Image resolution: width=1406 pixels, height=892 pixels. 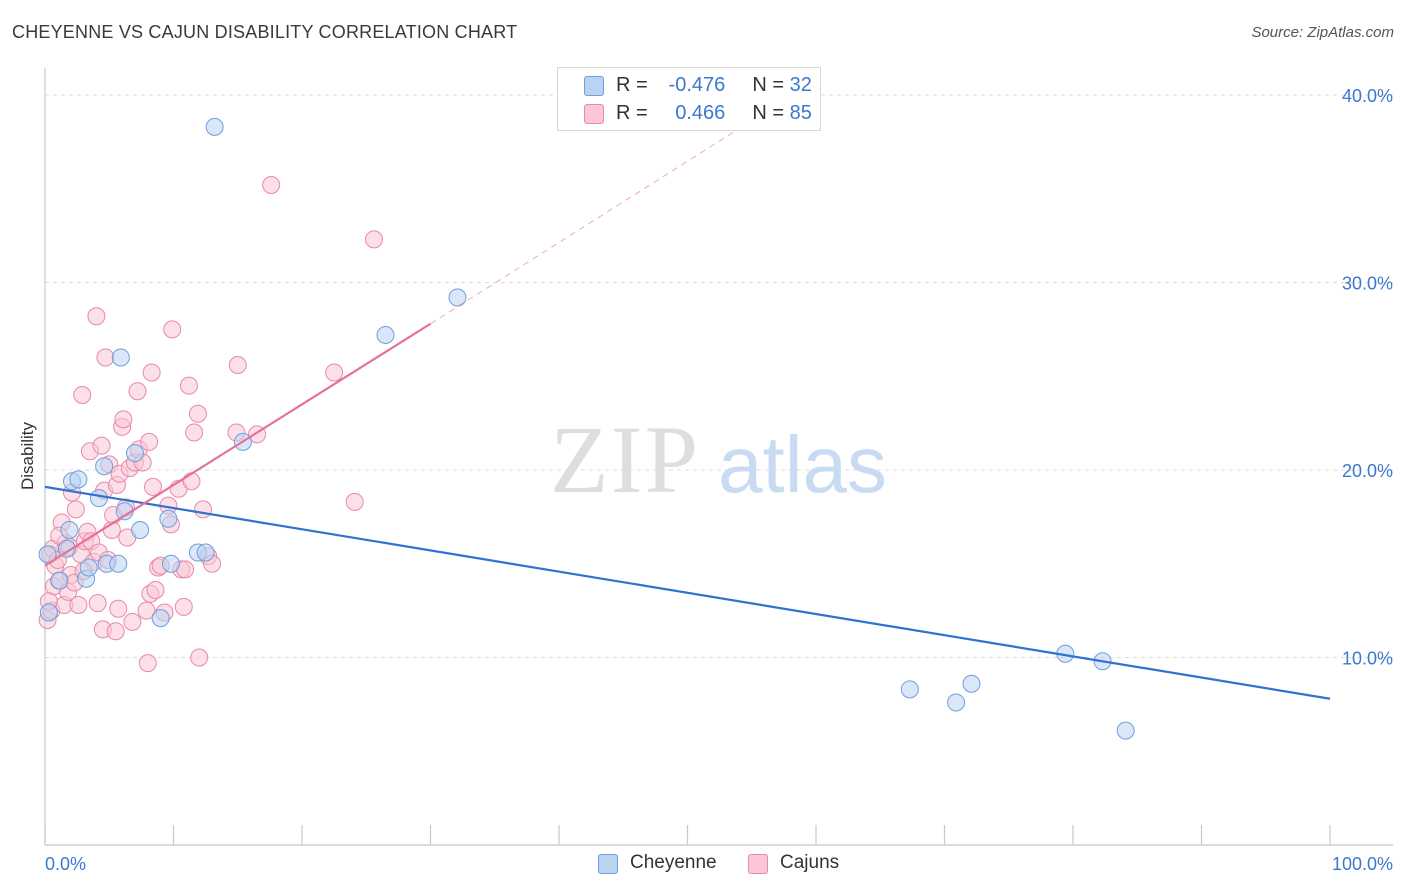 What do you see at coordinates (758, 864) in the screenshot?
I see `cajuns-legend-swatch` at bounding box center [758, 864].